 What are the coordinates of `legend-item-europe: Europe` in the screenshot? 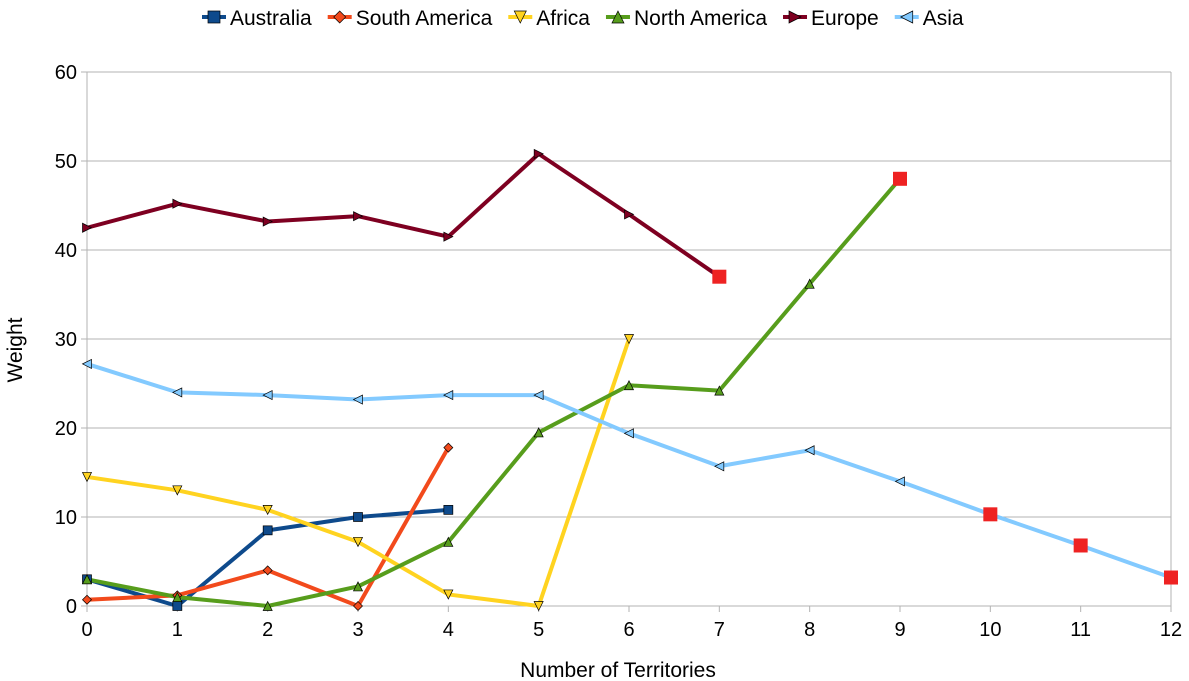 It's located at (831, 18).